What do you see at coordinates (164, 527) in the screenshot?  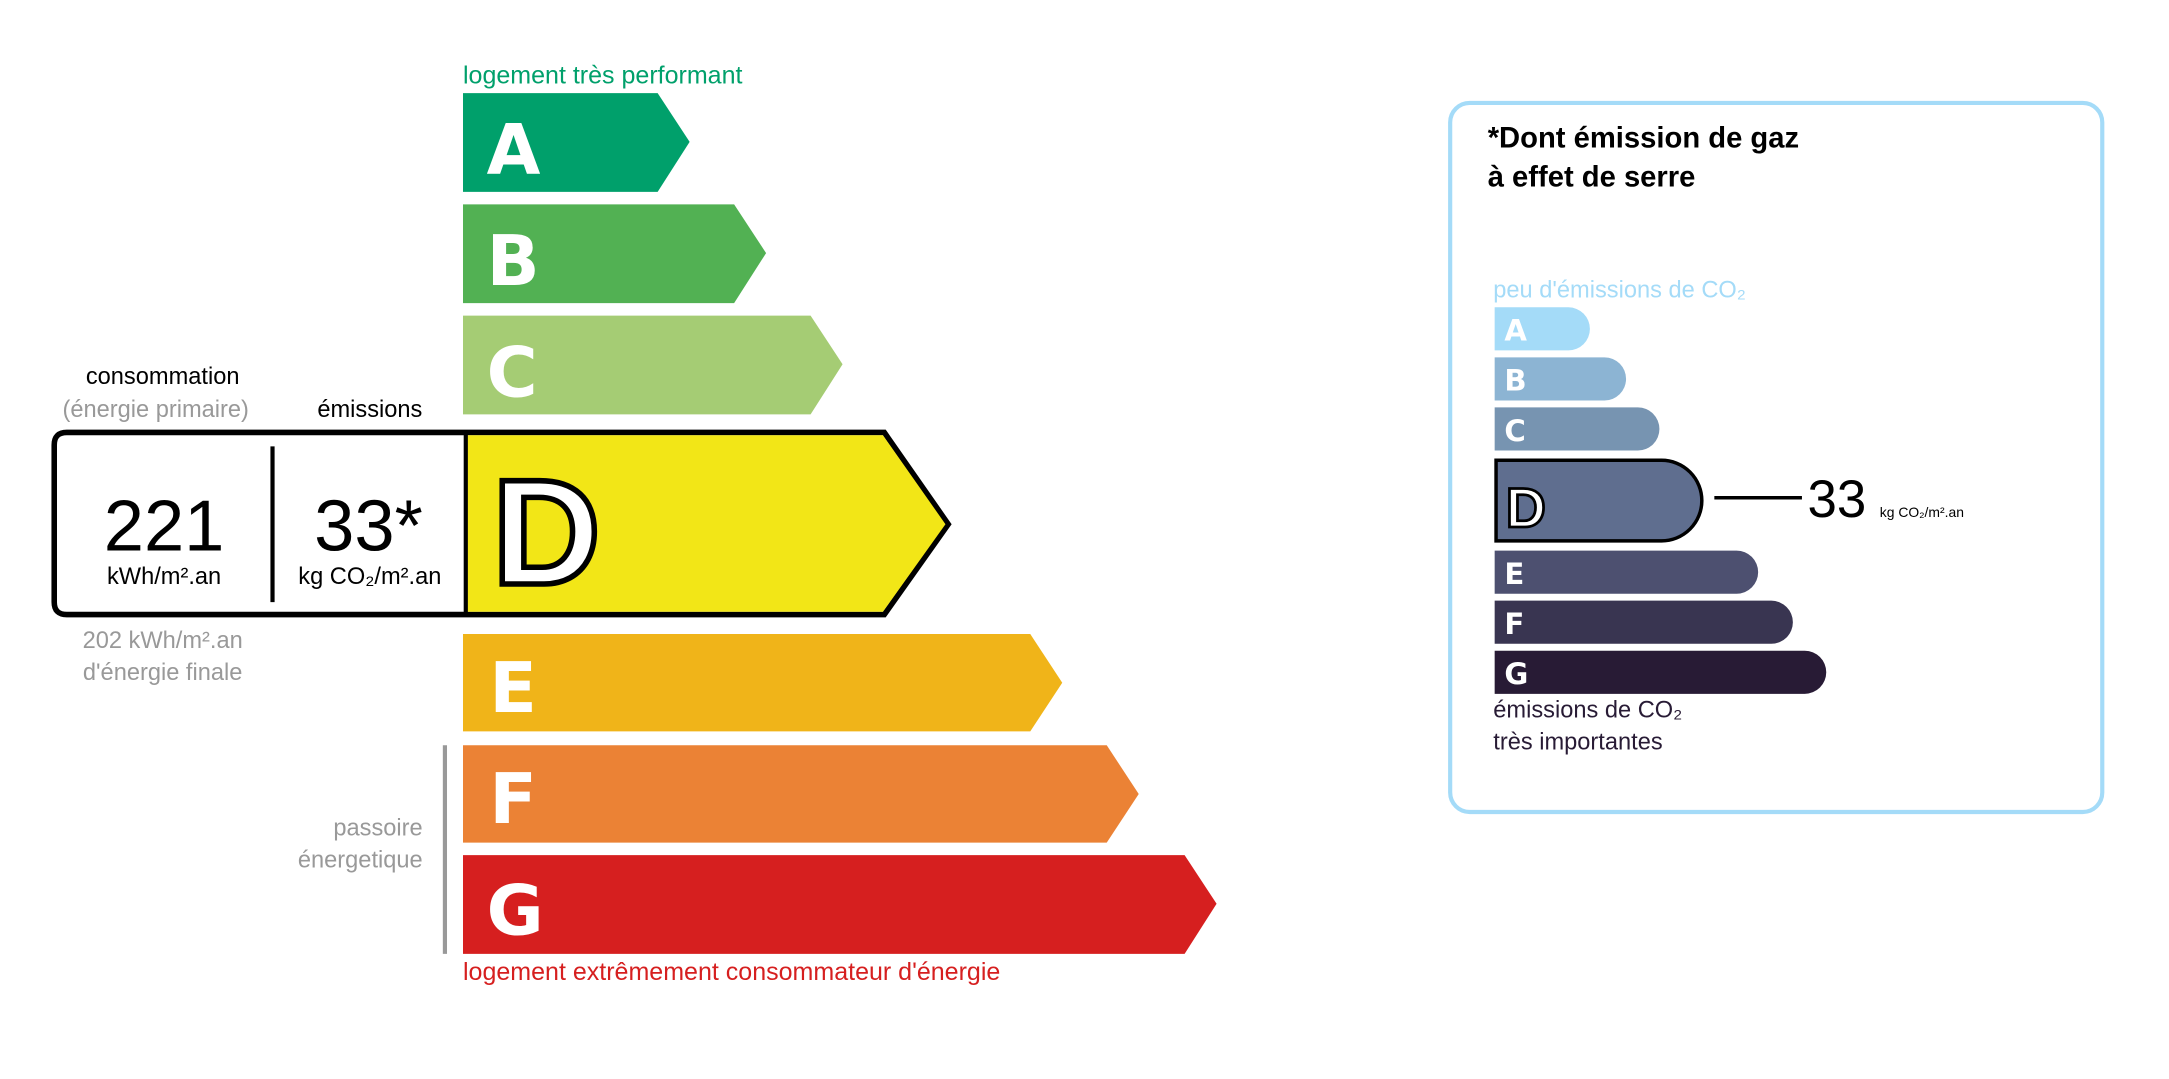 I see `consumption-value: 221` at bounding box center [164, 527].